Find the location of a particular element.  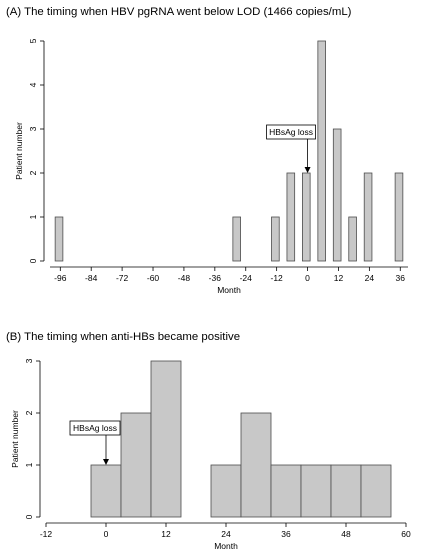

y-tick-label: 4 is located at coordinates (33, 84).